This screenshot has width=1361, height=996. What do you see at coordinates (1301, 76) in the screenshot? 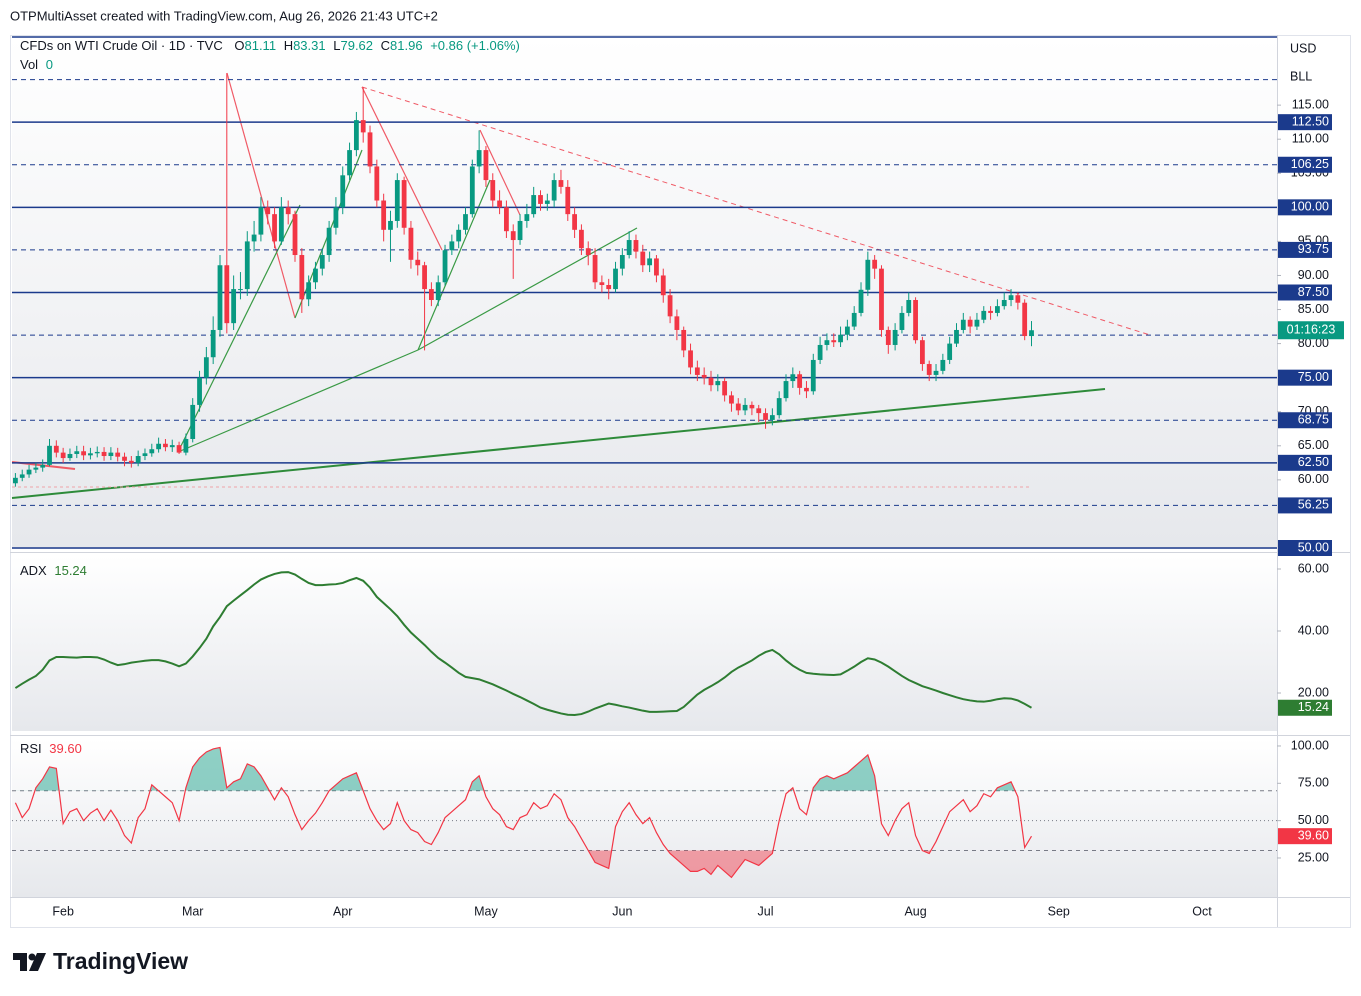
I see `unit: BLL` at bounding box center [1301, 76].